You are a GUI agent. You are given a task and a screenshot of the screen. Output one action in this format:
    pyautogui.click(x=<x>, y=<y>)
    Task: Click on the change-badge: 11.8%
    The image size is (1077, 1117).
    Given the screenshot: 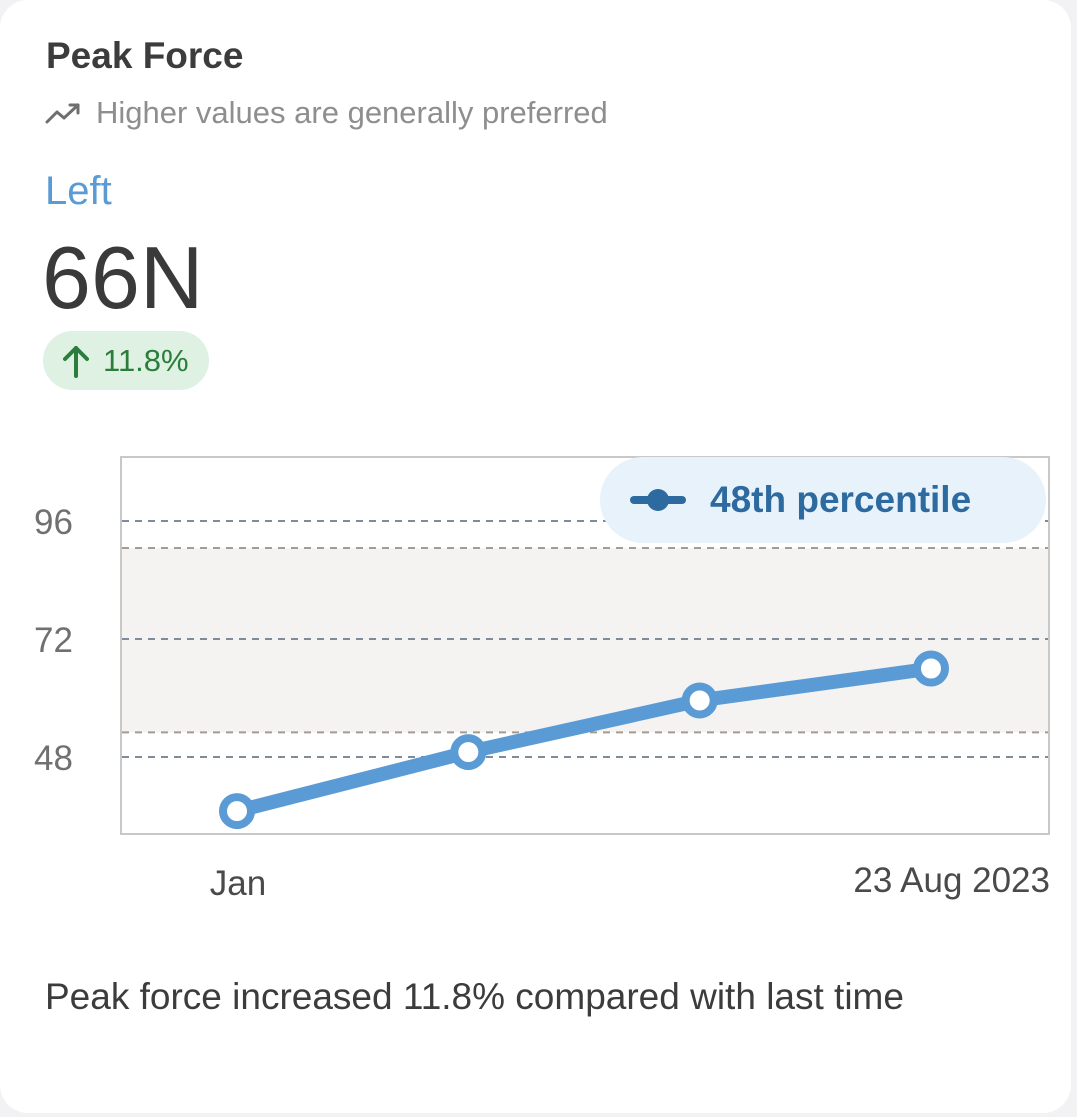 What is the action you would take?
    pyautogui.click(x=126, y=360)
    